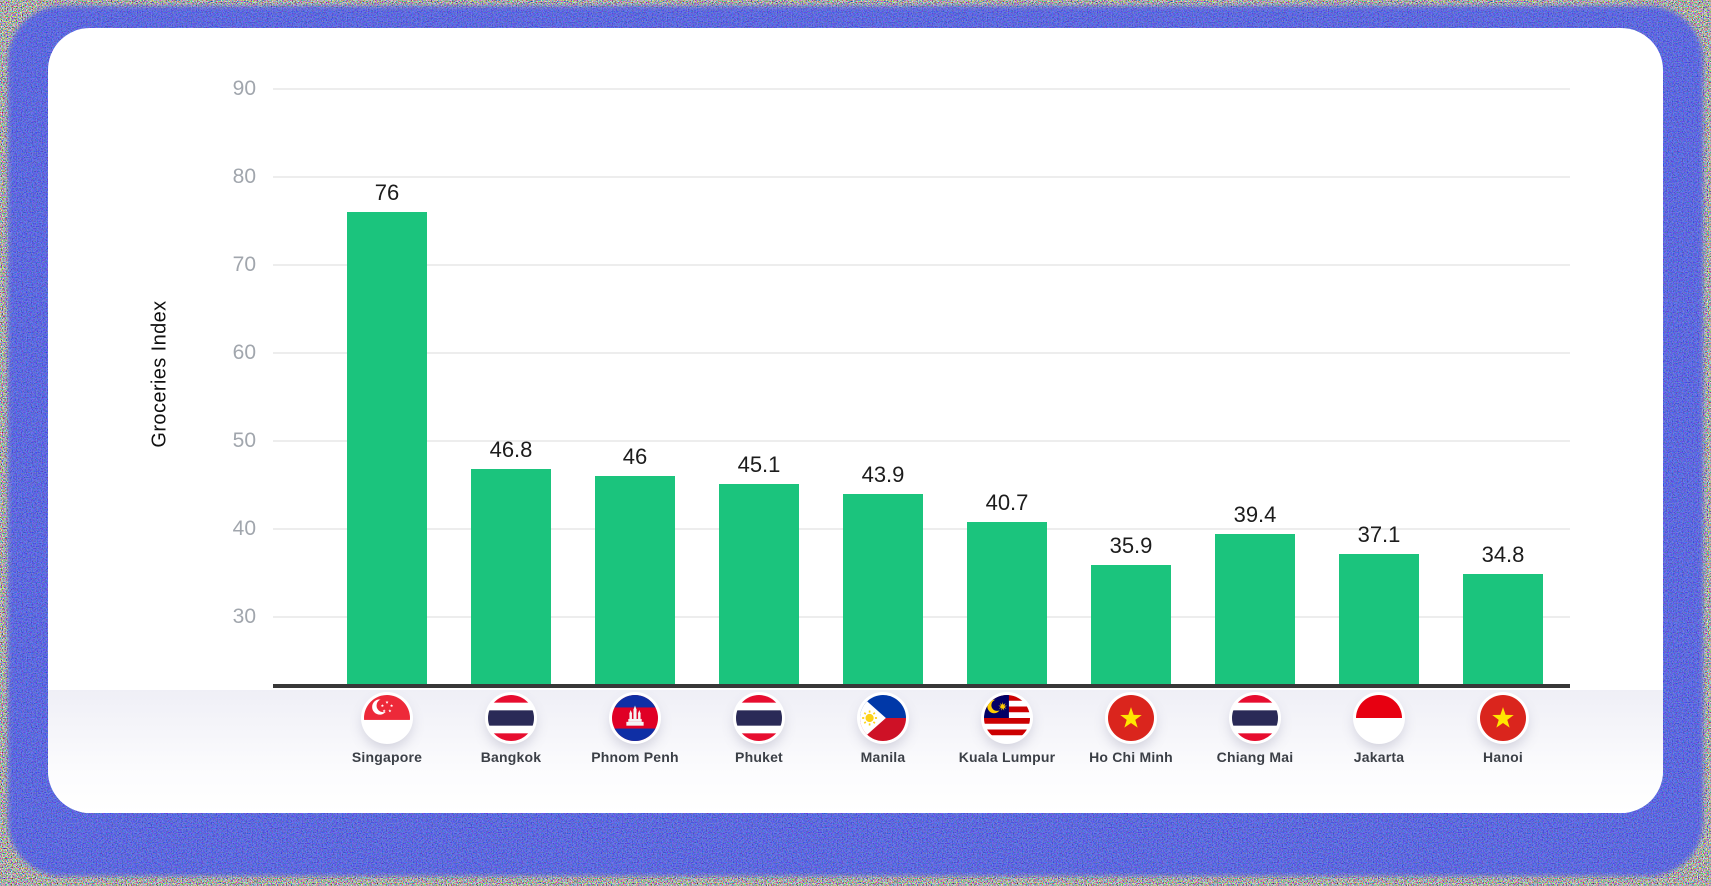 Image resolution: width=1711 pixels, height=886 pixels. Describe the element at coordinates (1131, 625) in the screenshot. I see `bar-ho-chi-minh` at that location.